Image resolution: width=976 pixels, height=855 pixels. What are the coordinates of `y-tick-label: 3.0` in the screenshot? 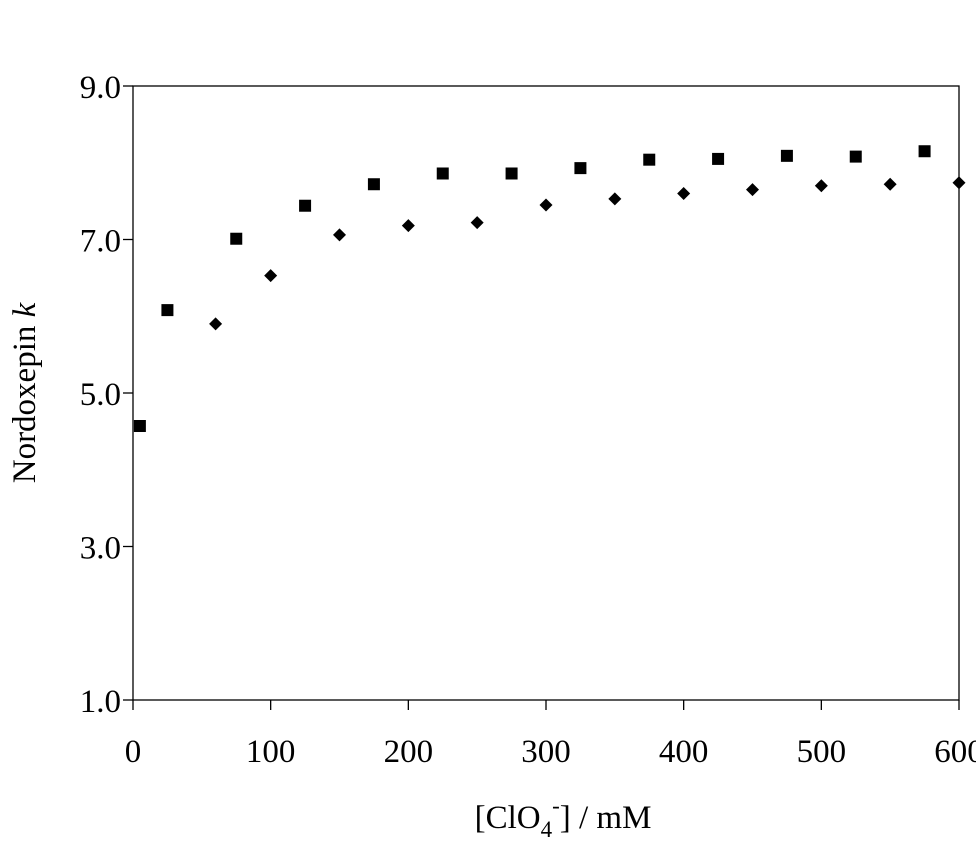 It's located at (100, 549).